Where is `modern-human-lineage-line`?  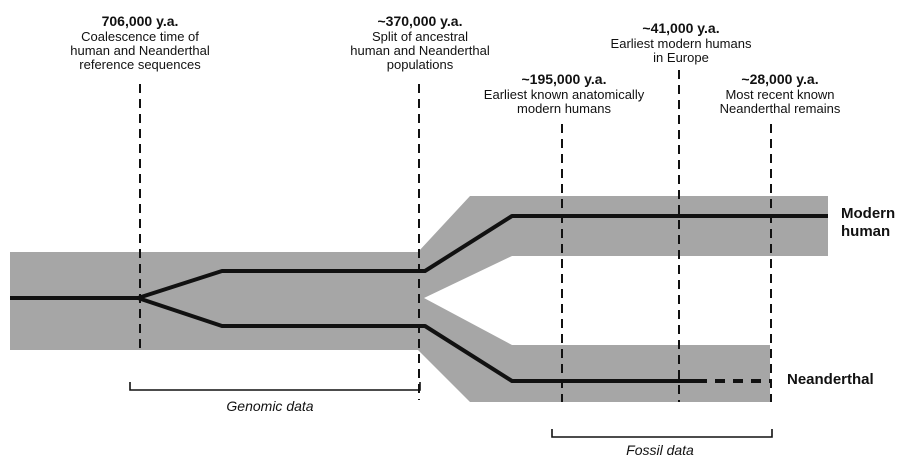 modern-human-lineage-line is located at coordinates (482, 257).